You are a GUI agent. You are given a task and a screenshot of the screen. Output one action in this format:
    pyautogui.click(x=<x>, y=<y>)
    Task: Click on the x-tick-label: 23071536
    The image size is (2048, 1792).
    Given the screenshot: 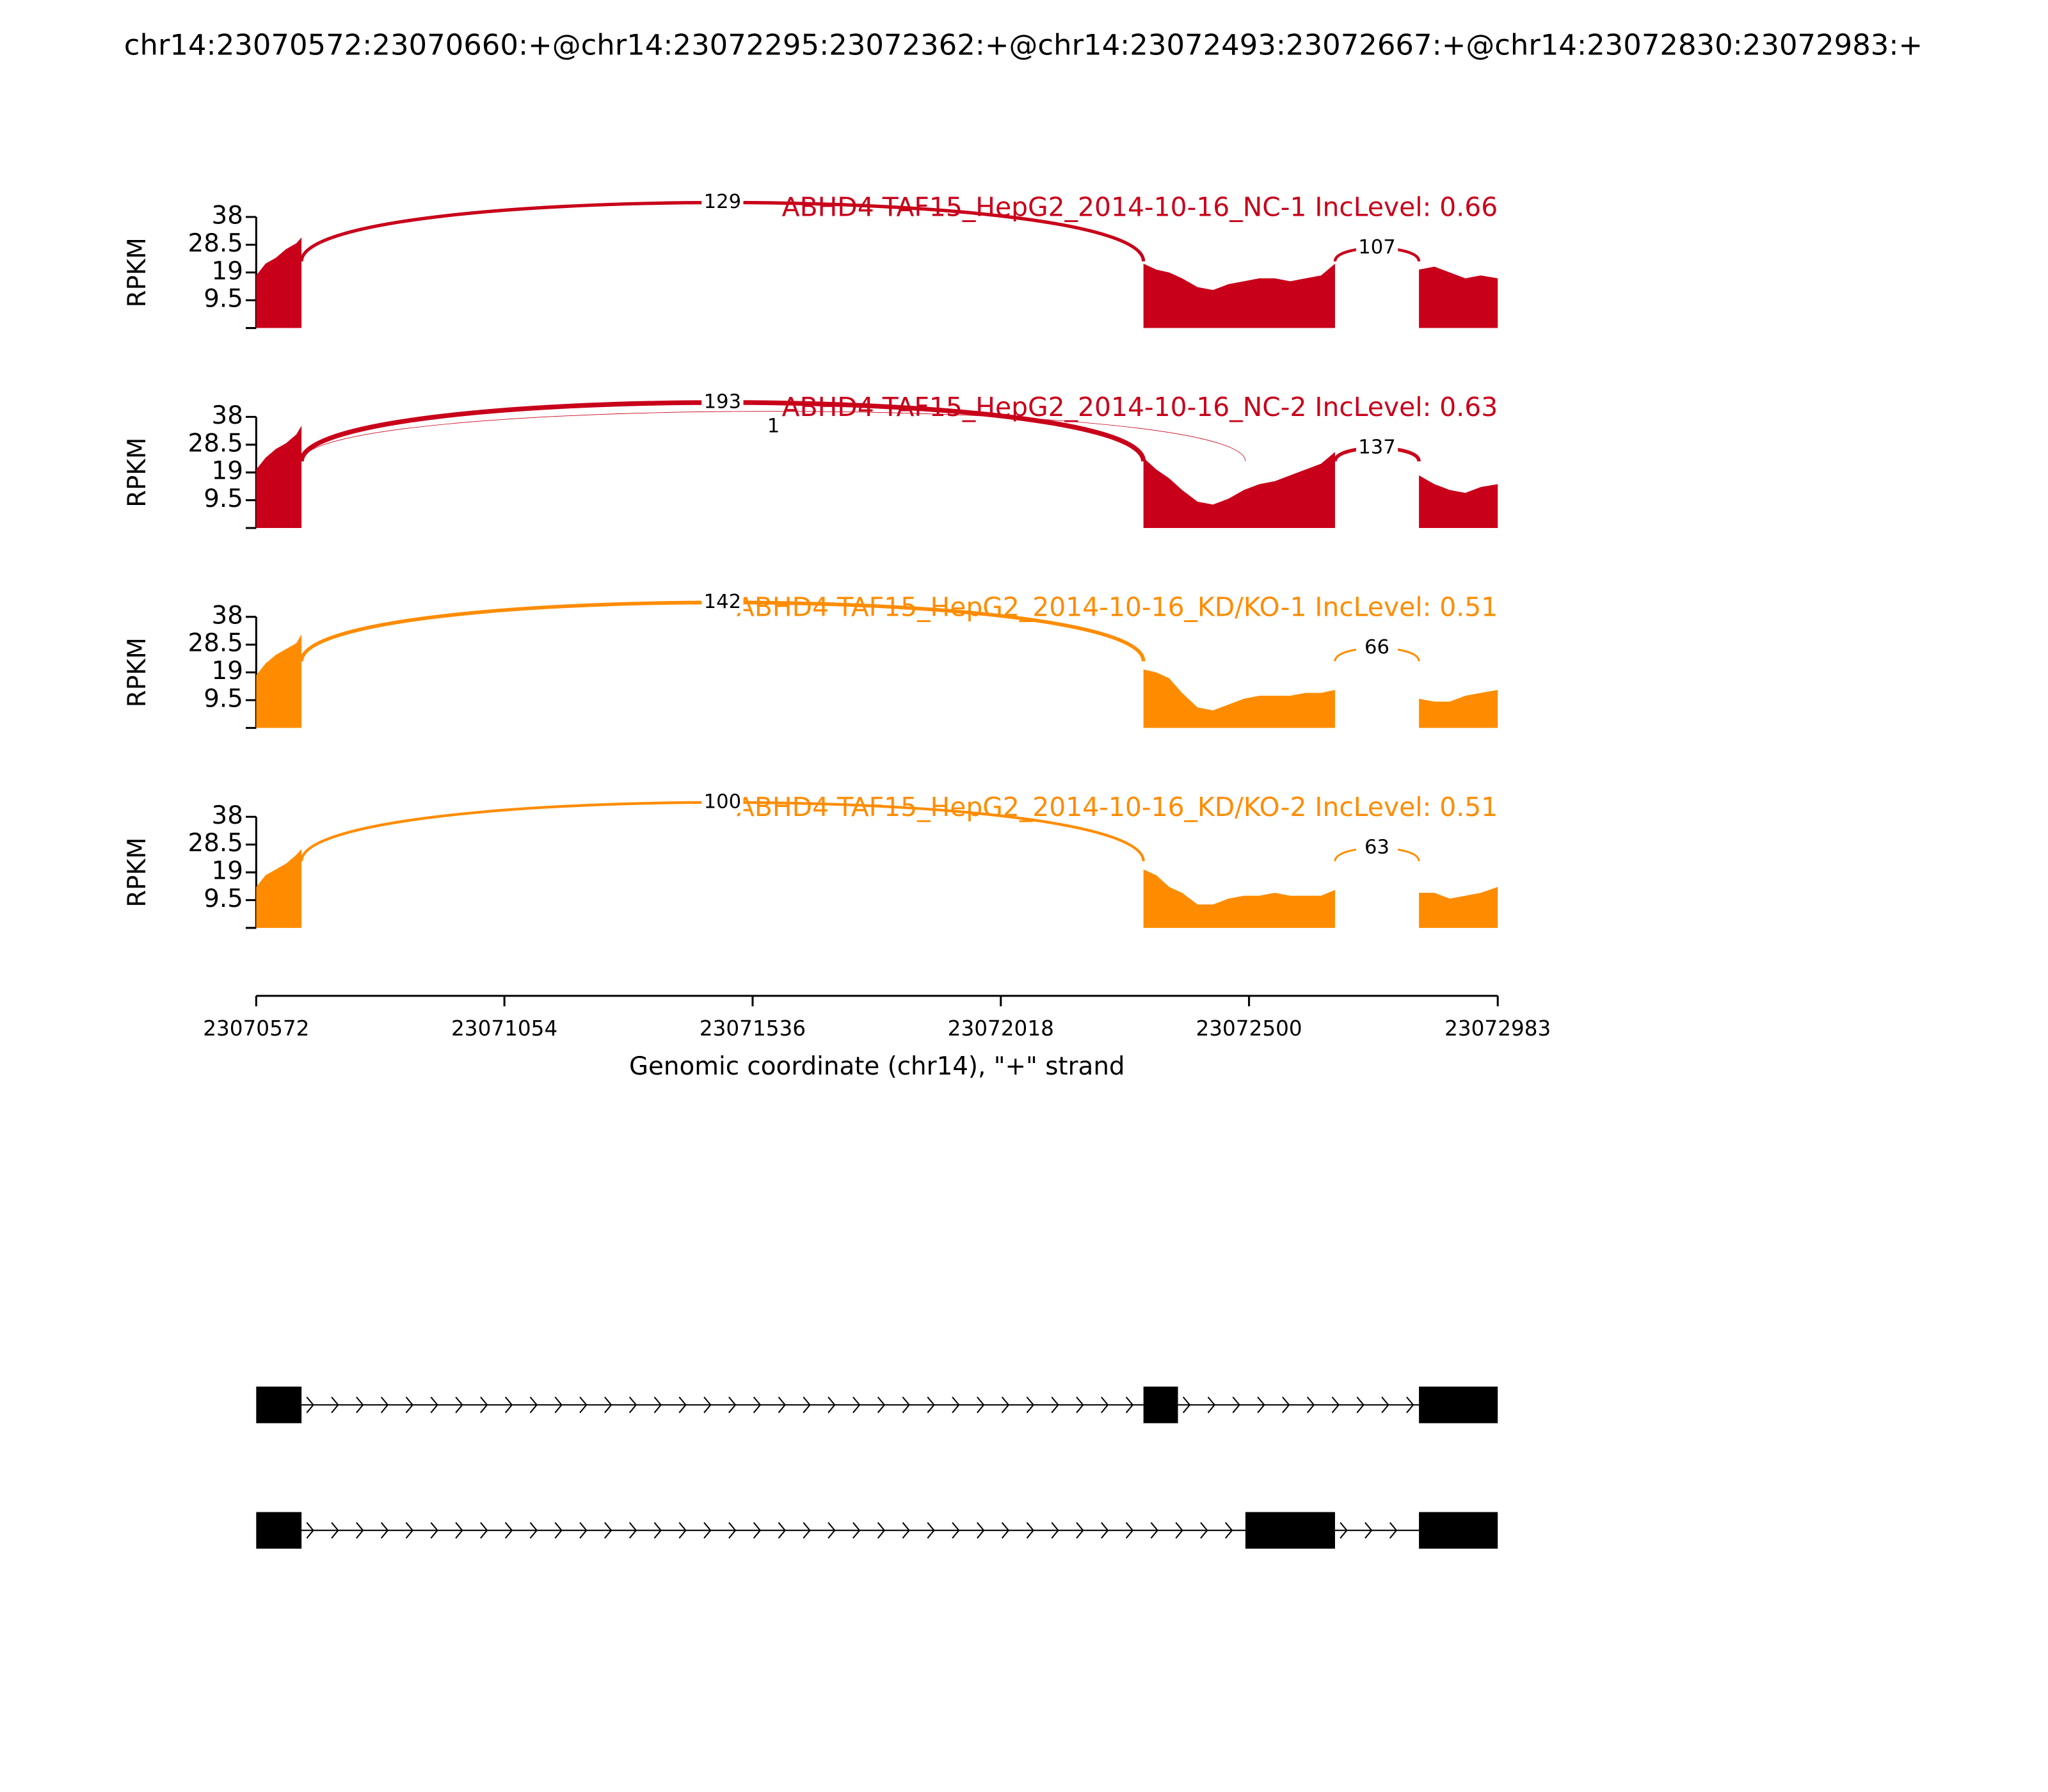 What is the action you would take?
    pyautogui.click(x=753, y=1028)
    